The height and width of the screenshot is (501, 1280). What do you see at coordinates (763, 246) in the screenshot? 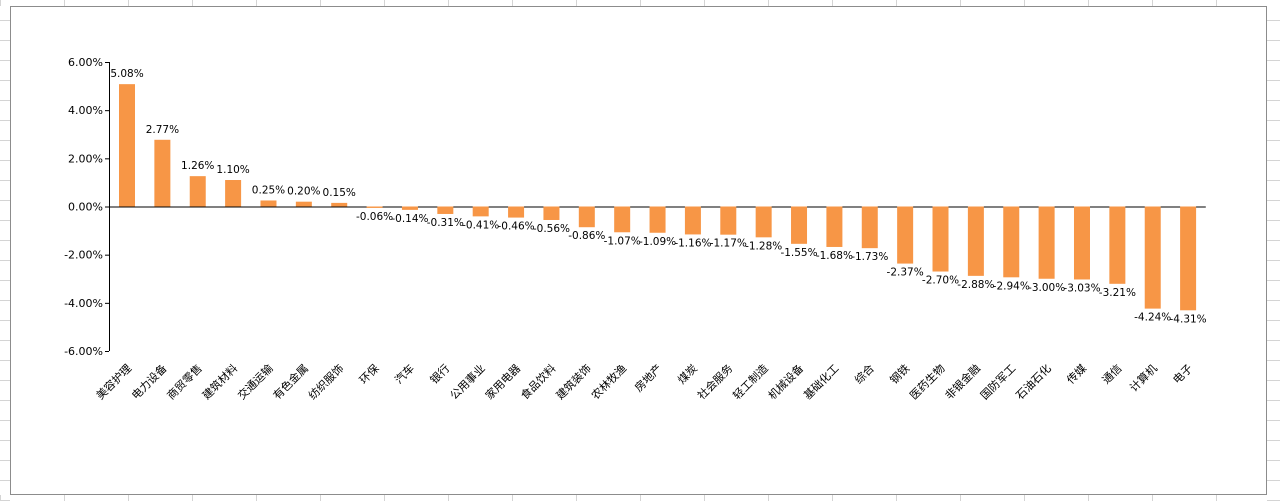
I see `data-label: -1.28%` at bounding box center [763, 246].